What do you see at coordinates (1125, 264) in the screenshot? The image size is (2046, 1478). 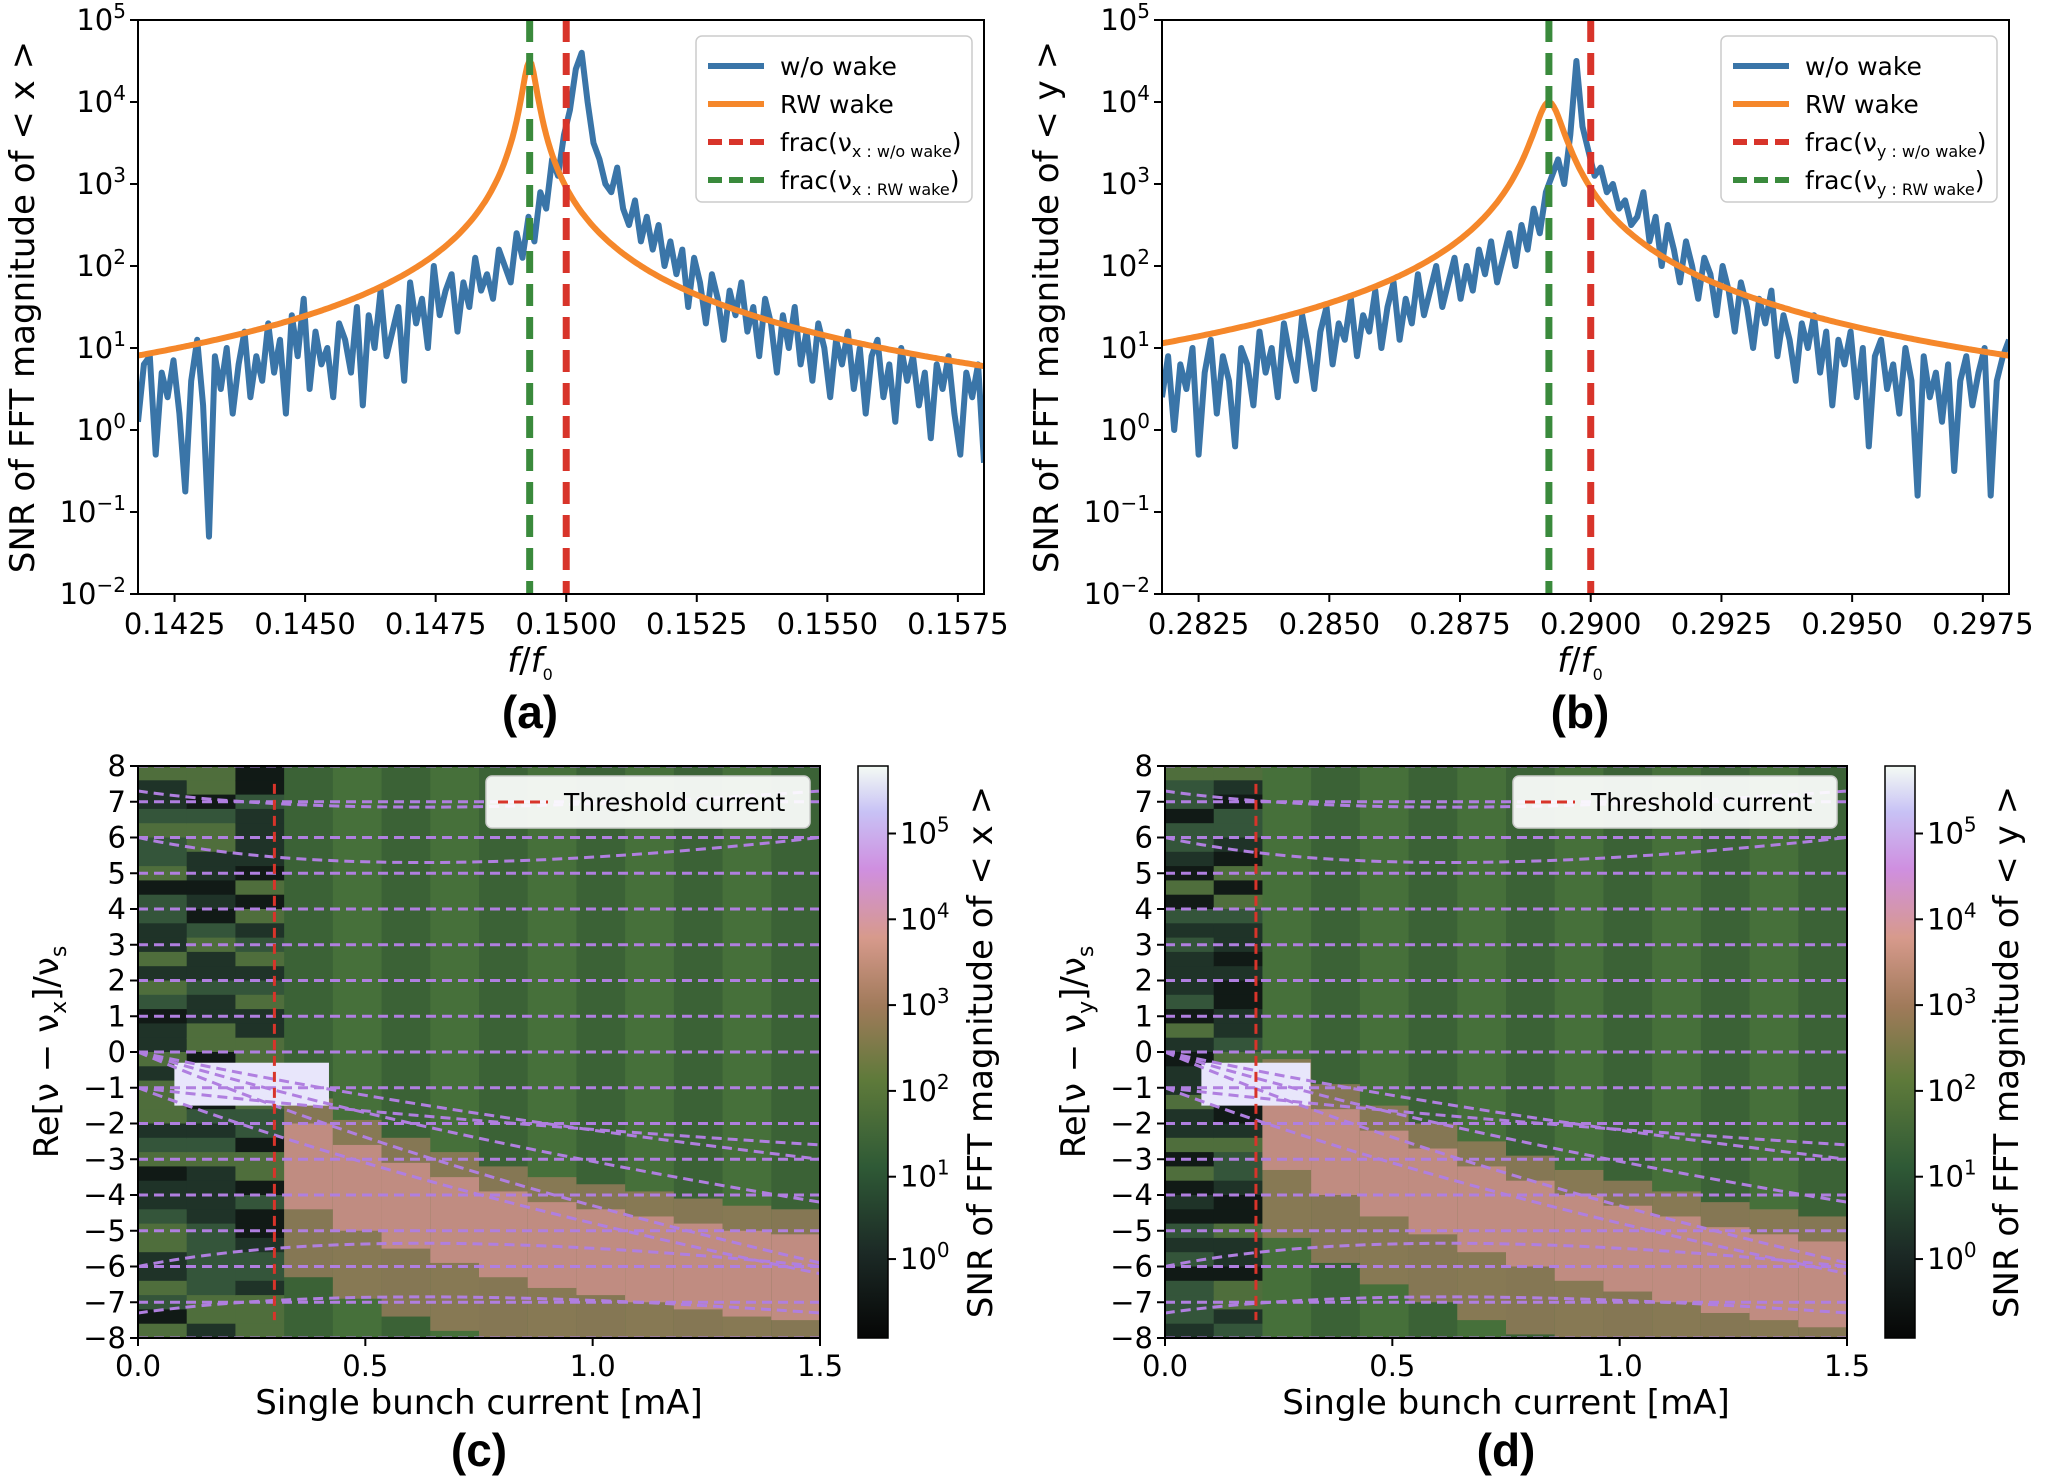 I see `y-tick-label: 10²` at bounding box center [1125, 264].